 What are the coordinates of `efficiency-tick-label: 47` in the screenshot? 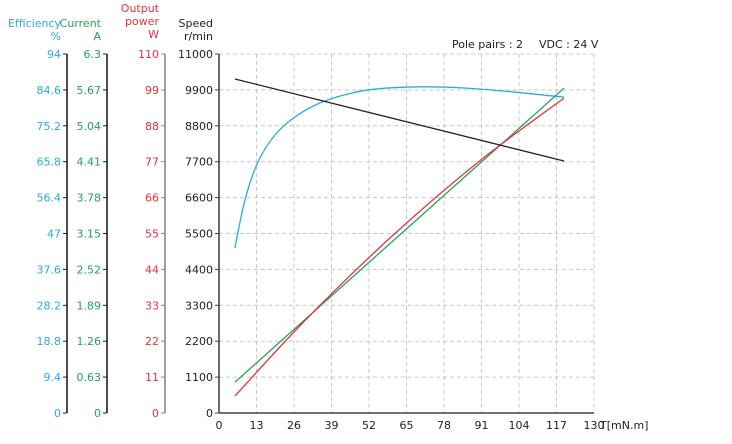 It's located at (54, 234).